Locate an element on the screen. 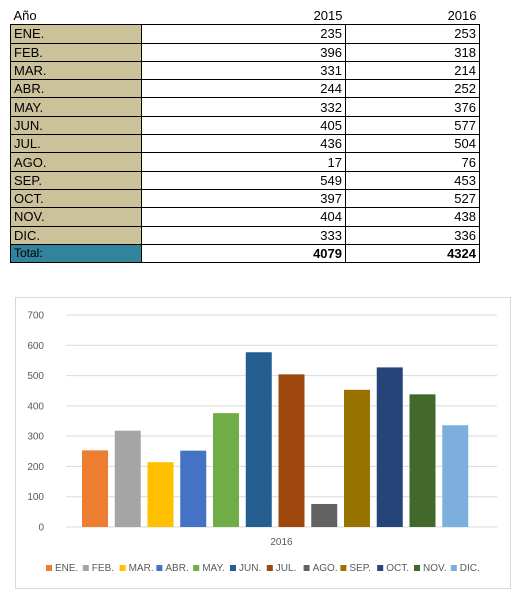  month-cell: MAY. is located at coordinates (76, 107).